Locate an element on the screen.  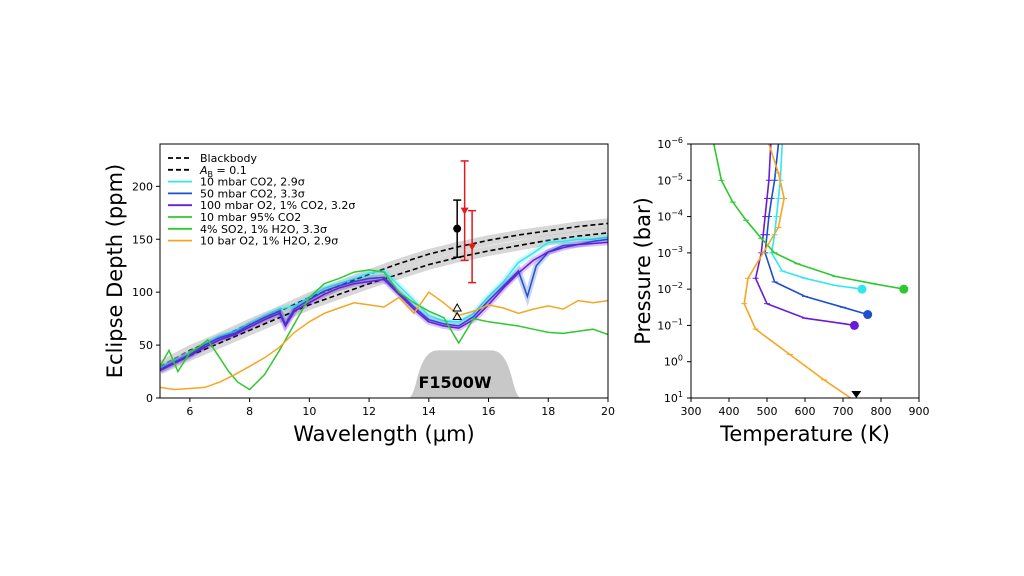
legend-label-3: 50 mbar CO2, 3.3σ is located at coordinates (252, 193).